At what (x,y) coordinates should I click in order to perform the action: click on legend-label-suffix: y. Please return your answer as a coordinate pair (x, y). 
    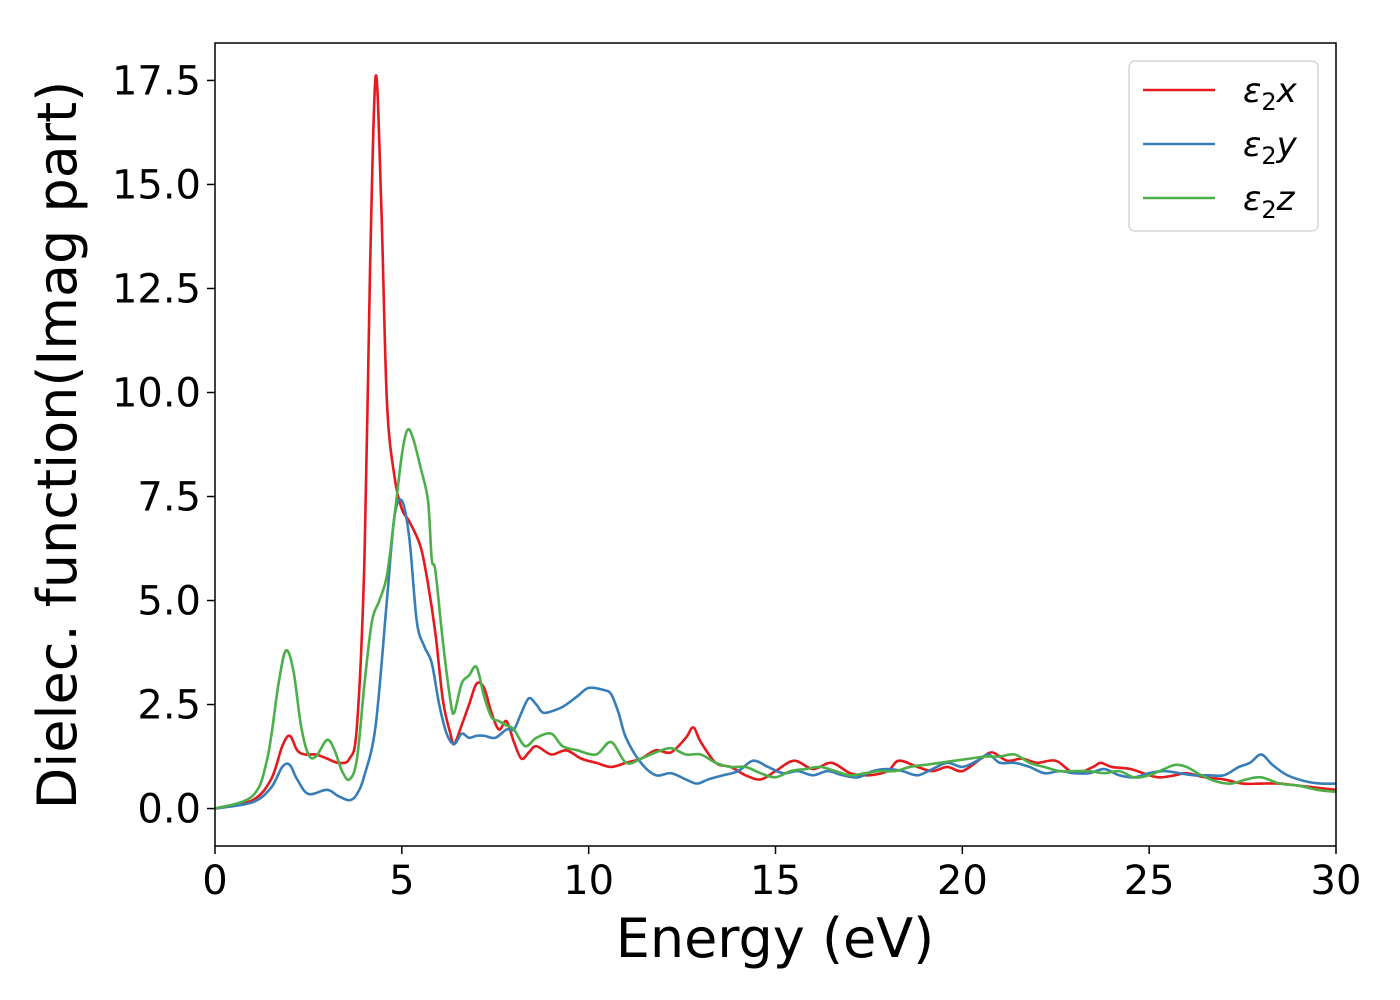
    Looking at the image, I should click on (1287, 145).